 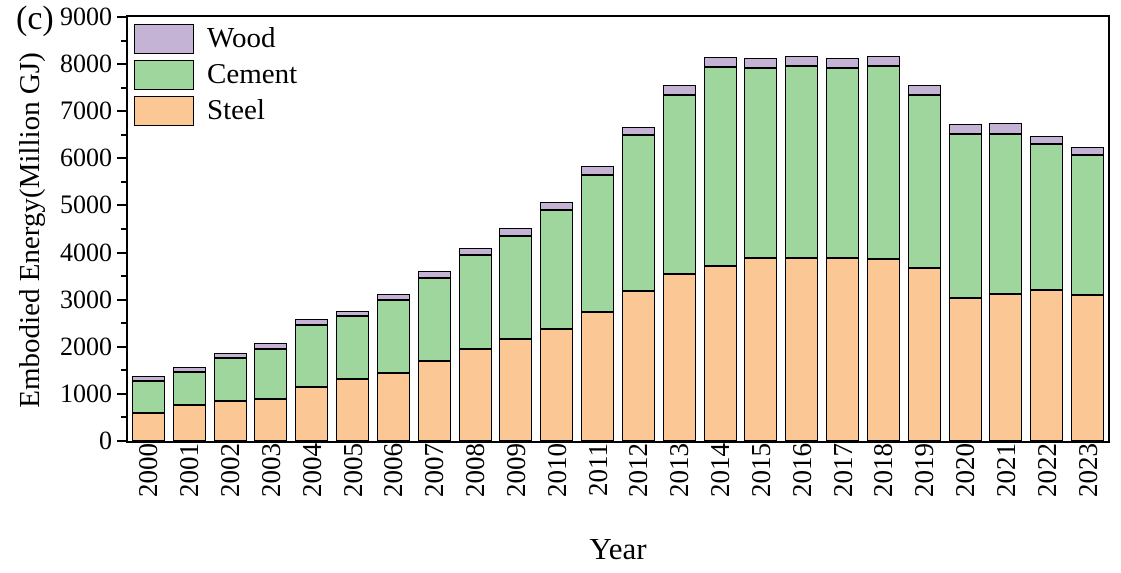 I want to click on bar-2015, so click(x=761, y=249).